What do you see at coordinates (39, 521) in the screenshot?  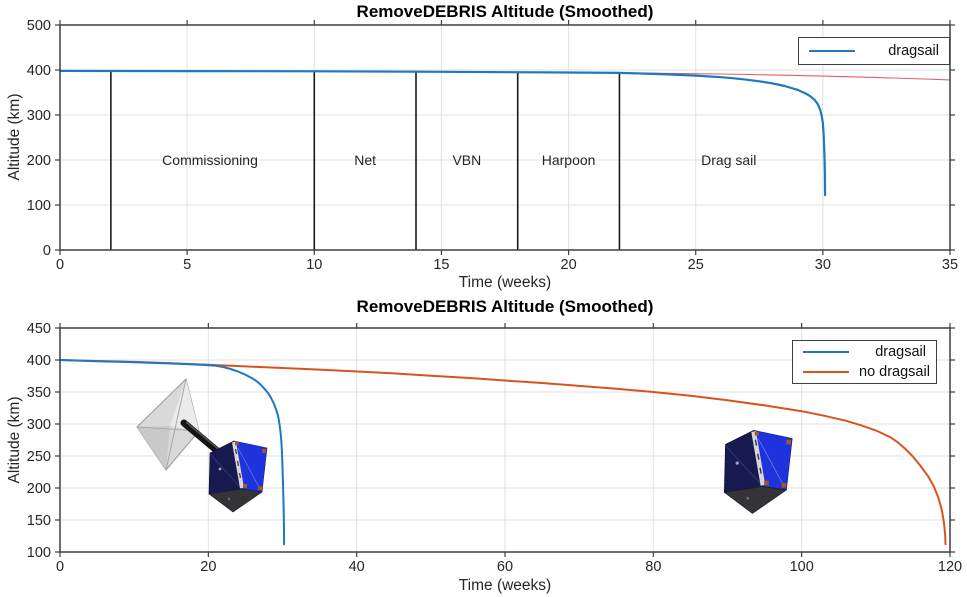 I see `y-tick-label: 150` at bounding box center [39, 521].